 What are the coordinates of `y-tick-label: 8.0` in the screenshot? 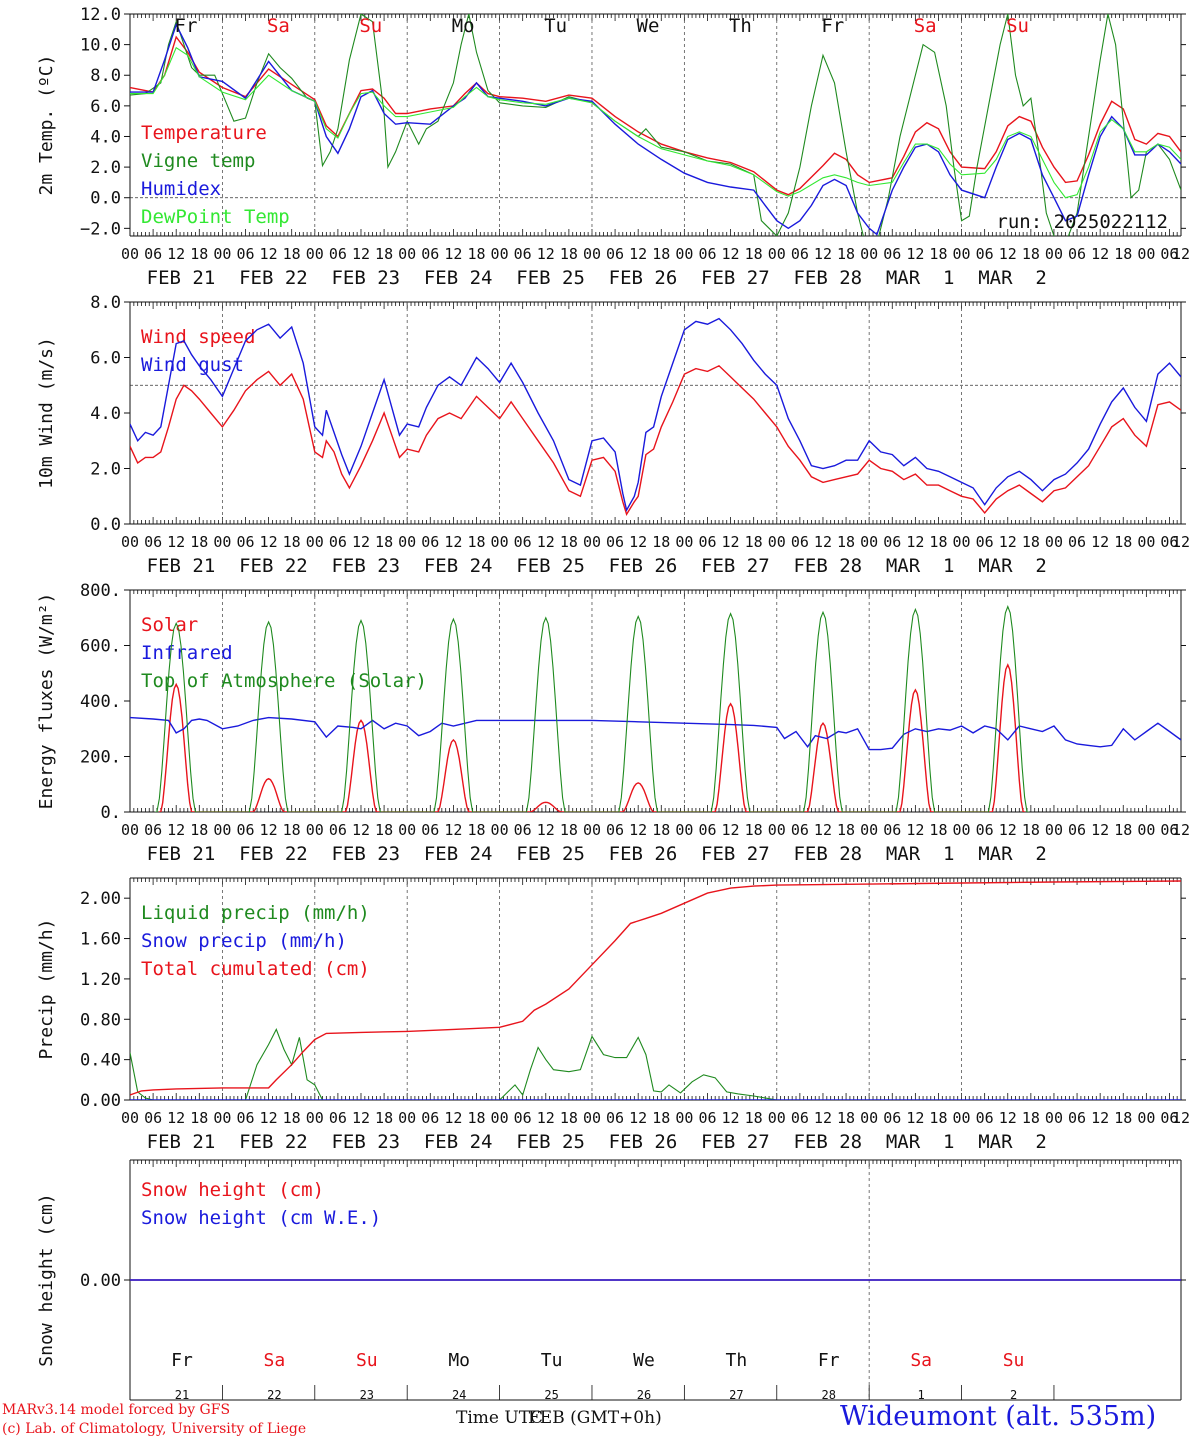 It's located at (105, 76).